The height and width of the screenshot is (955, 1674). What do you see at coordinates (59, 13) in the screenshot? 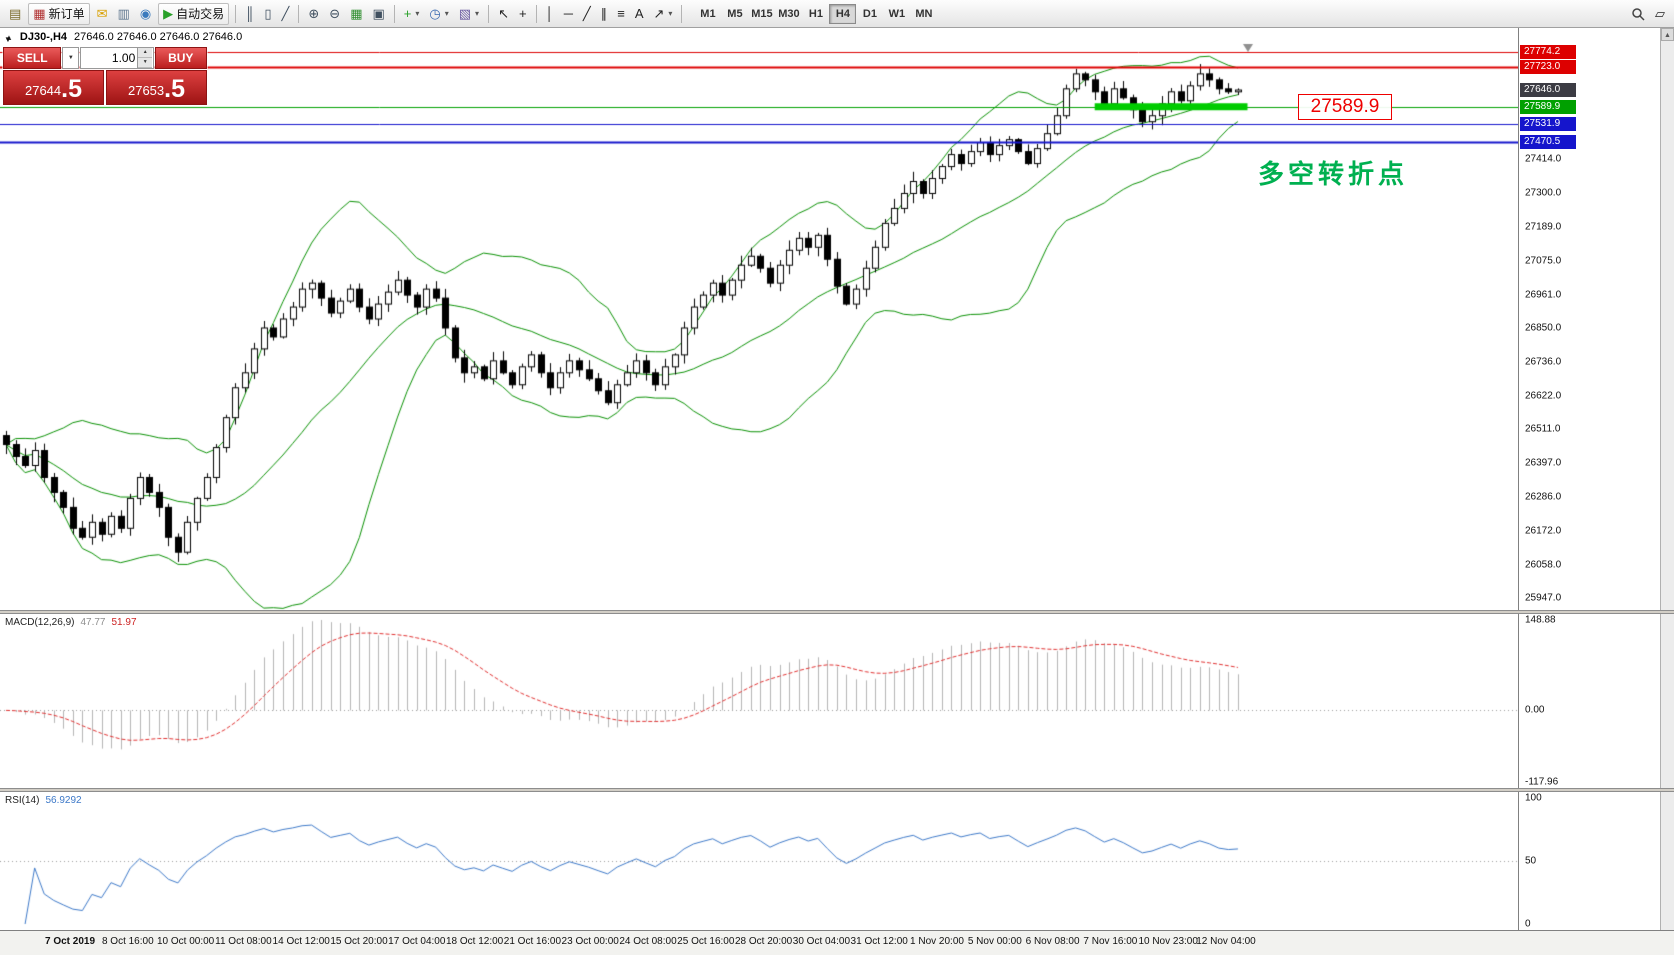
I see `new-order-button: ▦ 新订单` at bounding box center [59, 13].